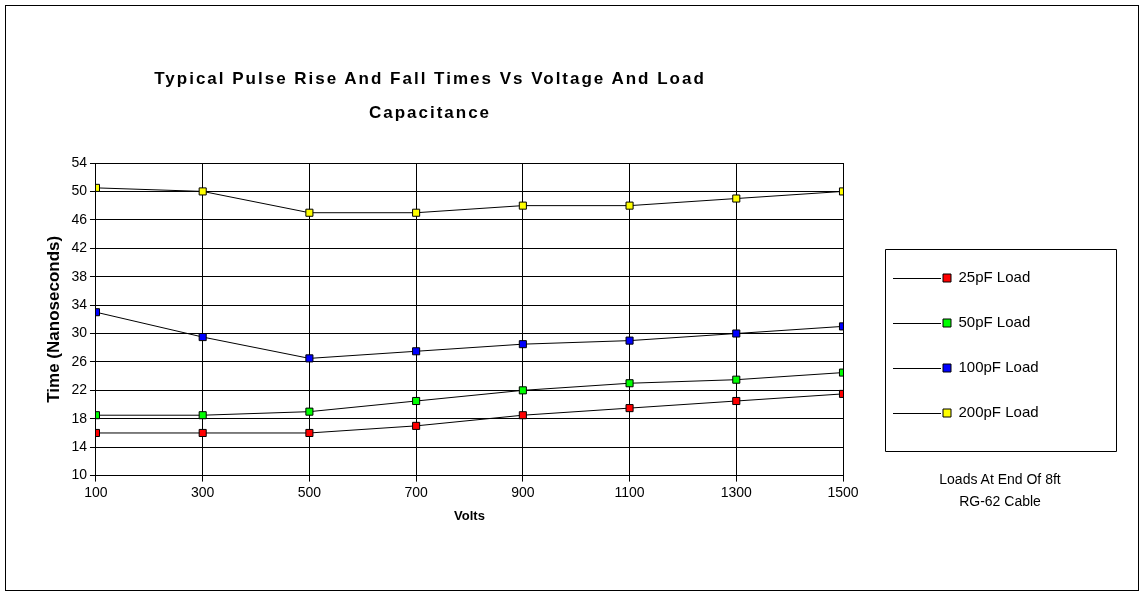 The image size is (1146, 598). Describe the element at coordinates (79, 247) in the screenshot. I see `y-tick-label: 42` at that location.